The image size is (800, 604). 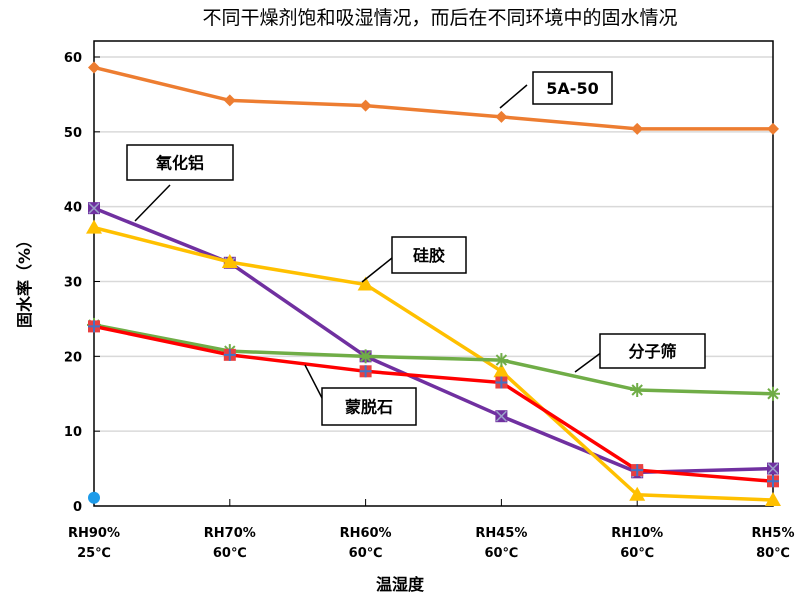 I want to click on callout-氧化铝: 氧化铝, so click(x=180, y=183).